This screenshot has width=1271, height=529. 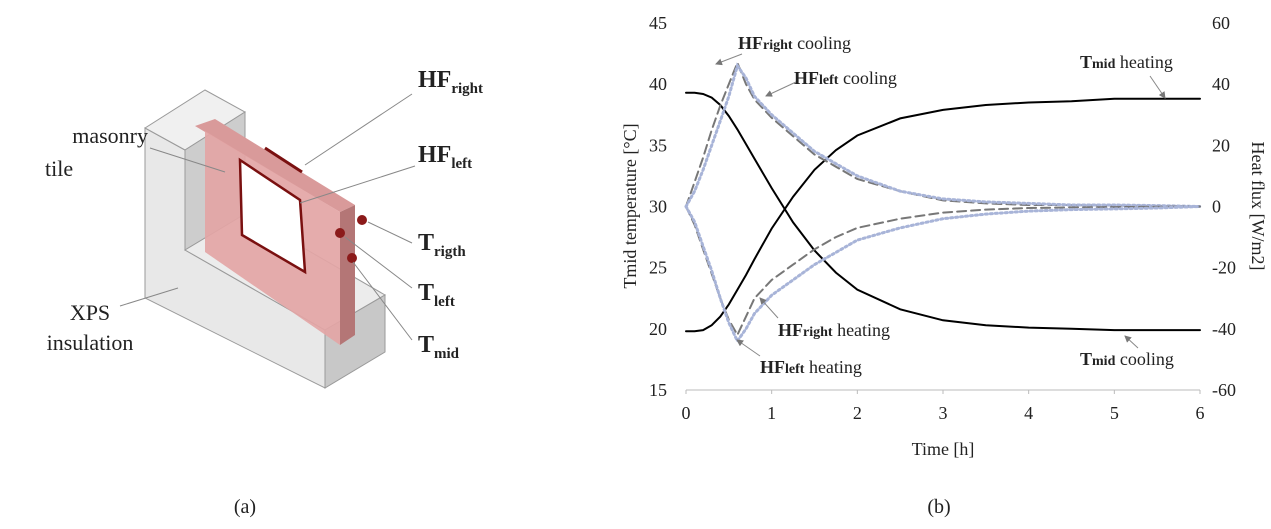 I want to click on sensor-label: HFright, so click(x=450, y=82).